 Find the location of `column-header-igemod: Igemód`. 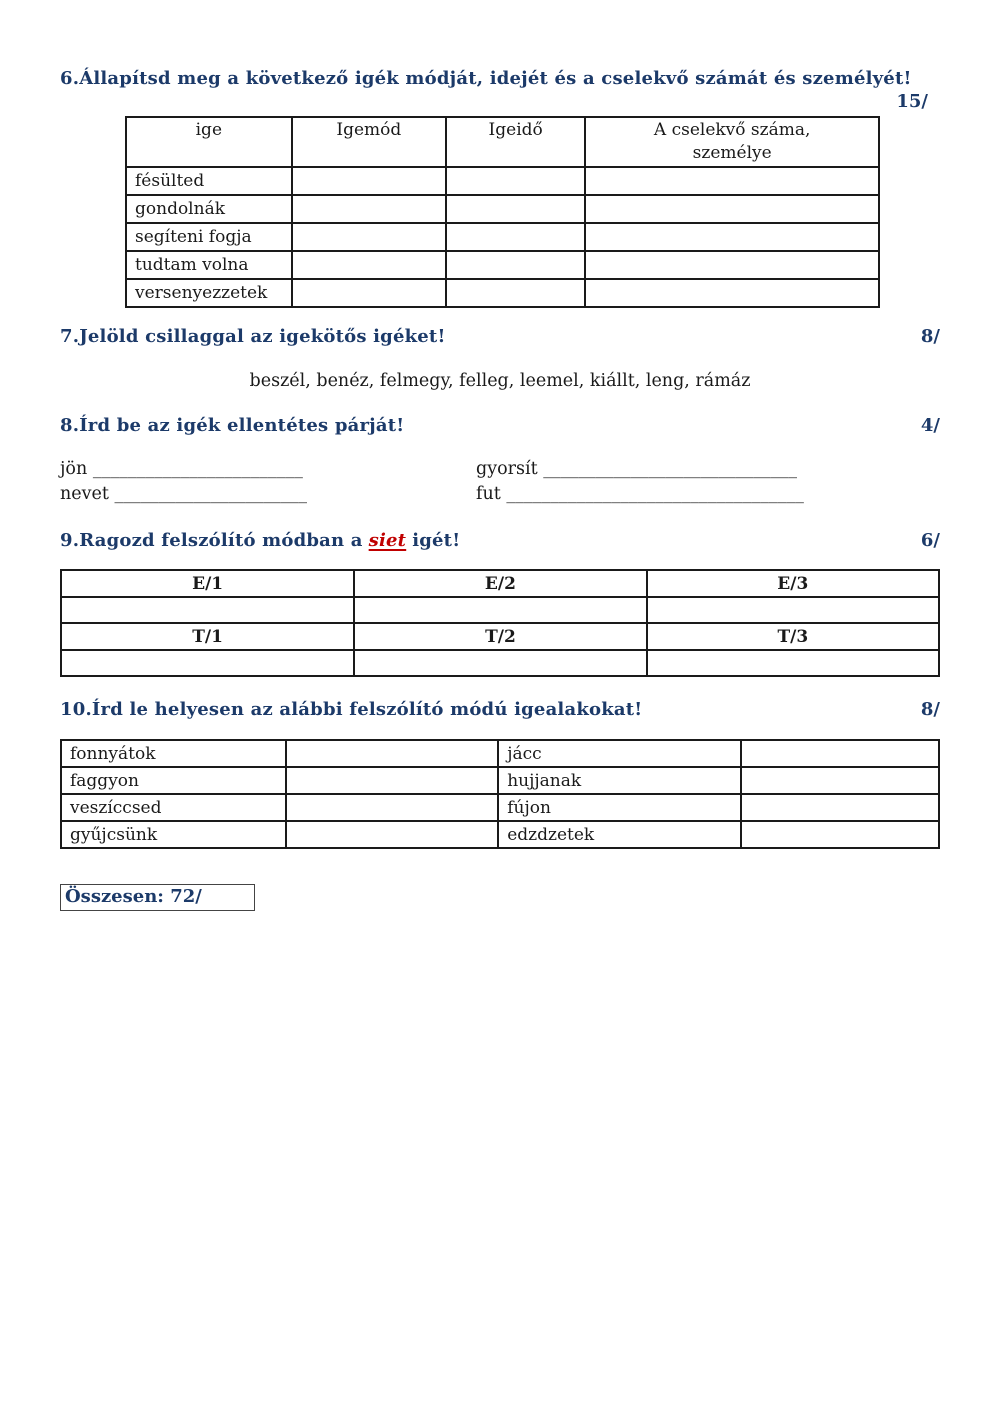

column-header-igemod: Igemód is located at coordinates (369, 142).